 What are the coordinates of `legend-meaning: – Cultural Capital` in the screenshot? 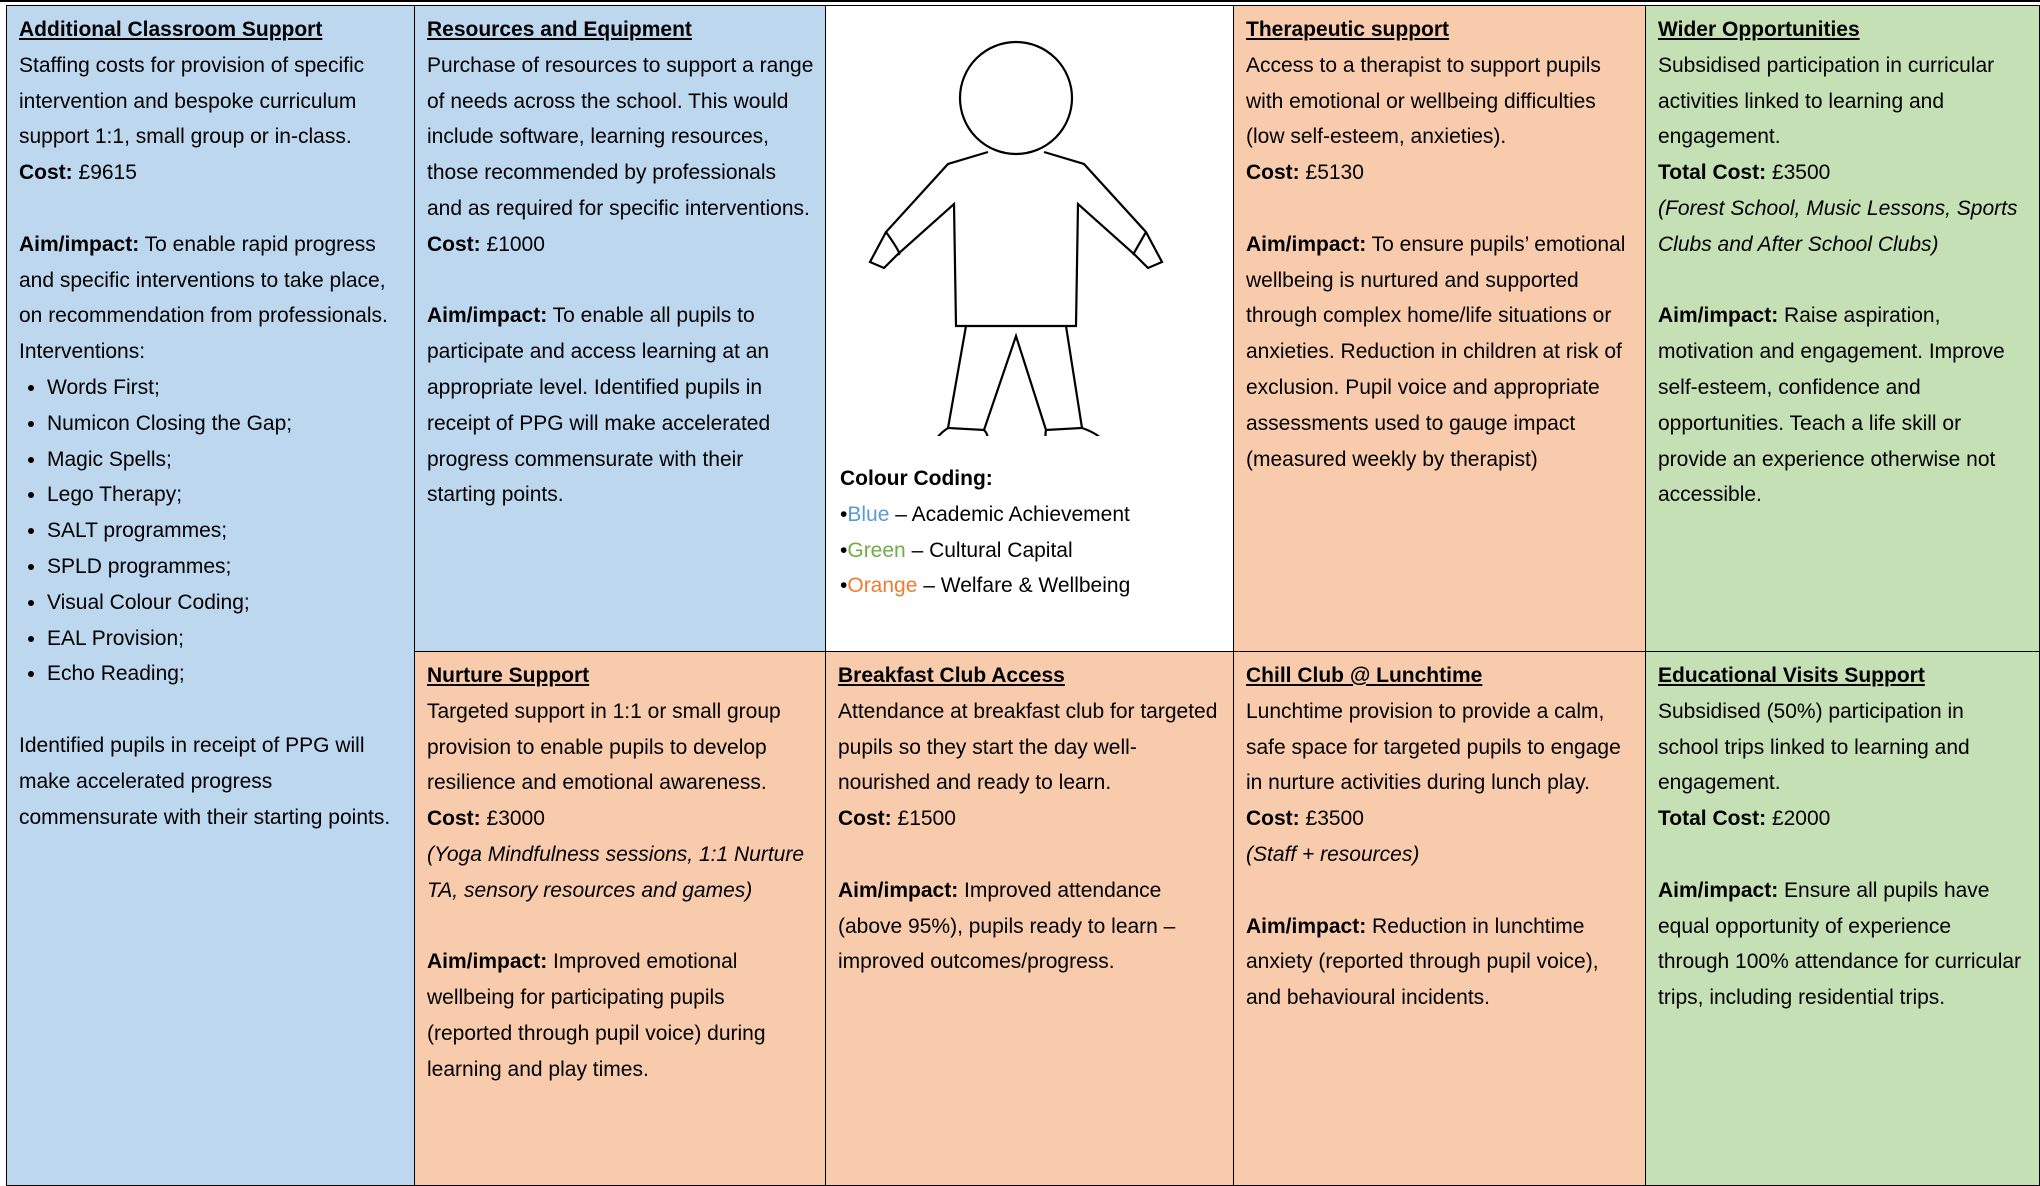 It's located at (992, 550).